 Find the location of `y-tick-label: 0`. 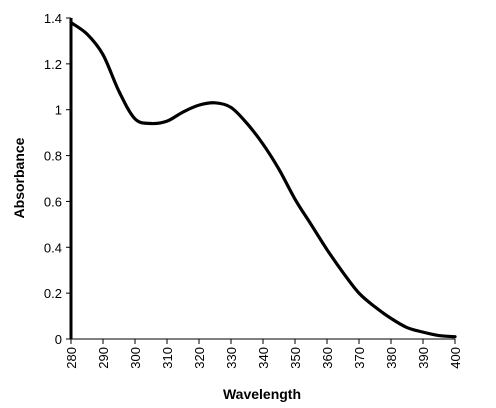

y-tick-label: 0 is located at coordinates (58, 339).